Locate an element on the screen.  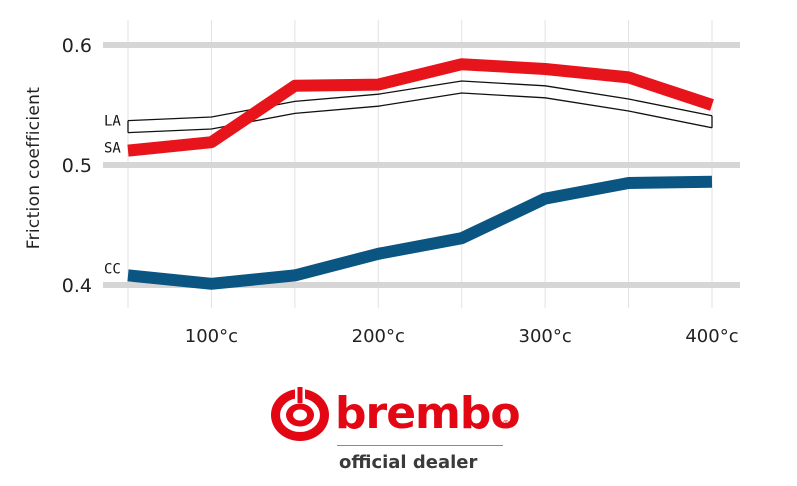
y-tick-label: 0.6 is located at coordinates (77, 46).